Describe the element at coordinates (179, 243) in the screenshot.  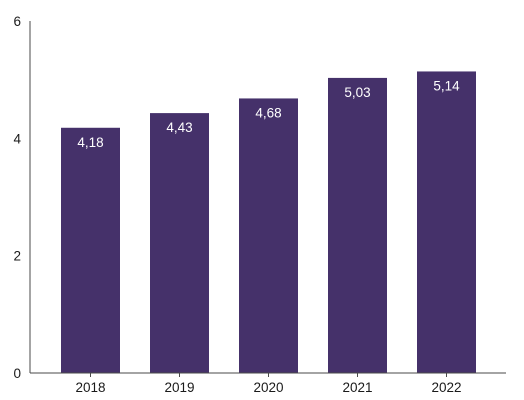
I see `bar-2019` at that location.